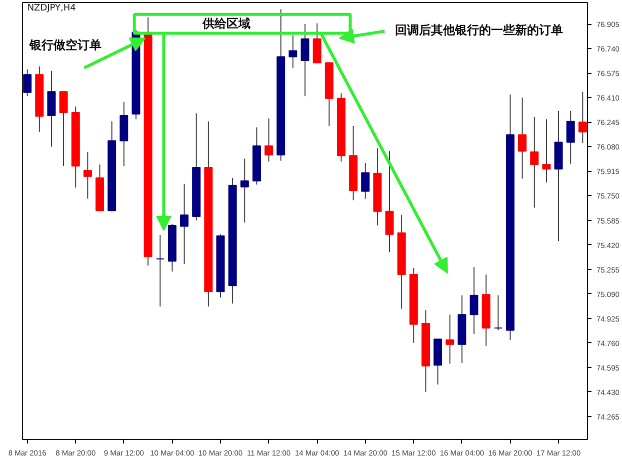 Image resolution: width=622 pixels, height=460 pixels. I want to click on annotation: 供给区域, so click(226, 23).